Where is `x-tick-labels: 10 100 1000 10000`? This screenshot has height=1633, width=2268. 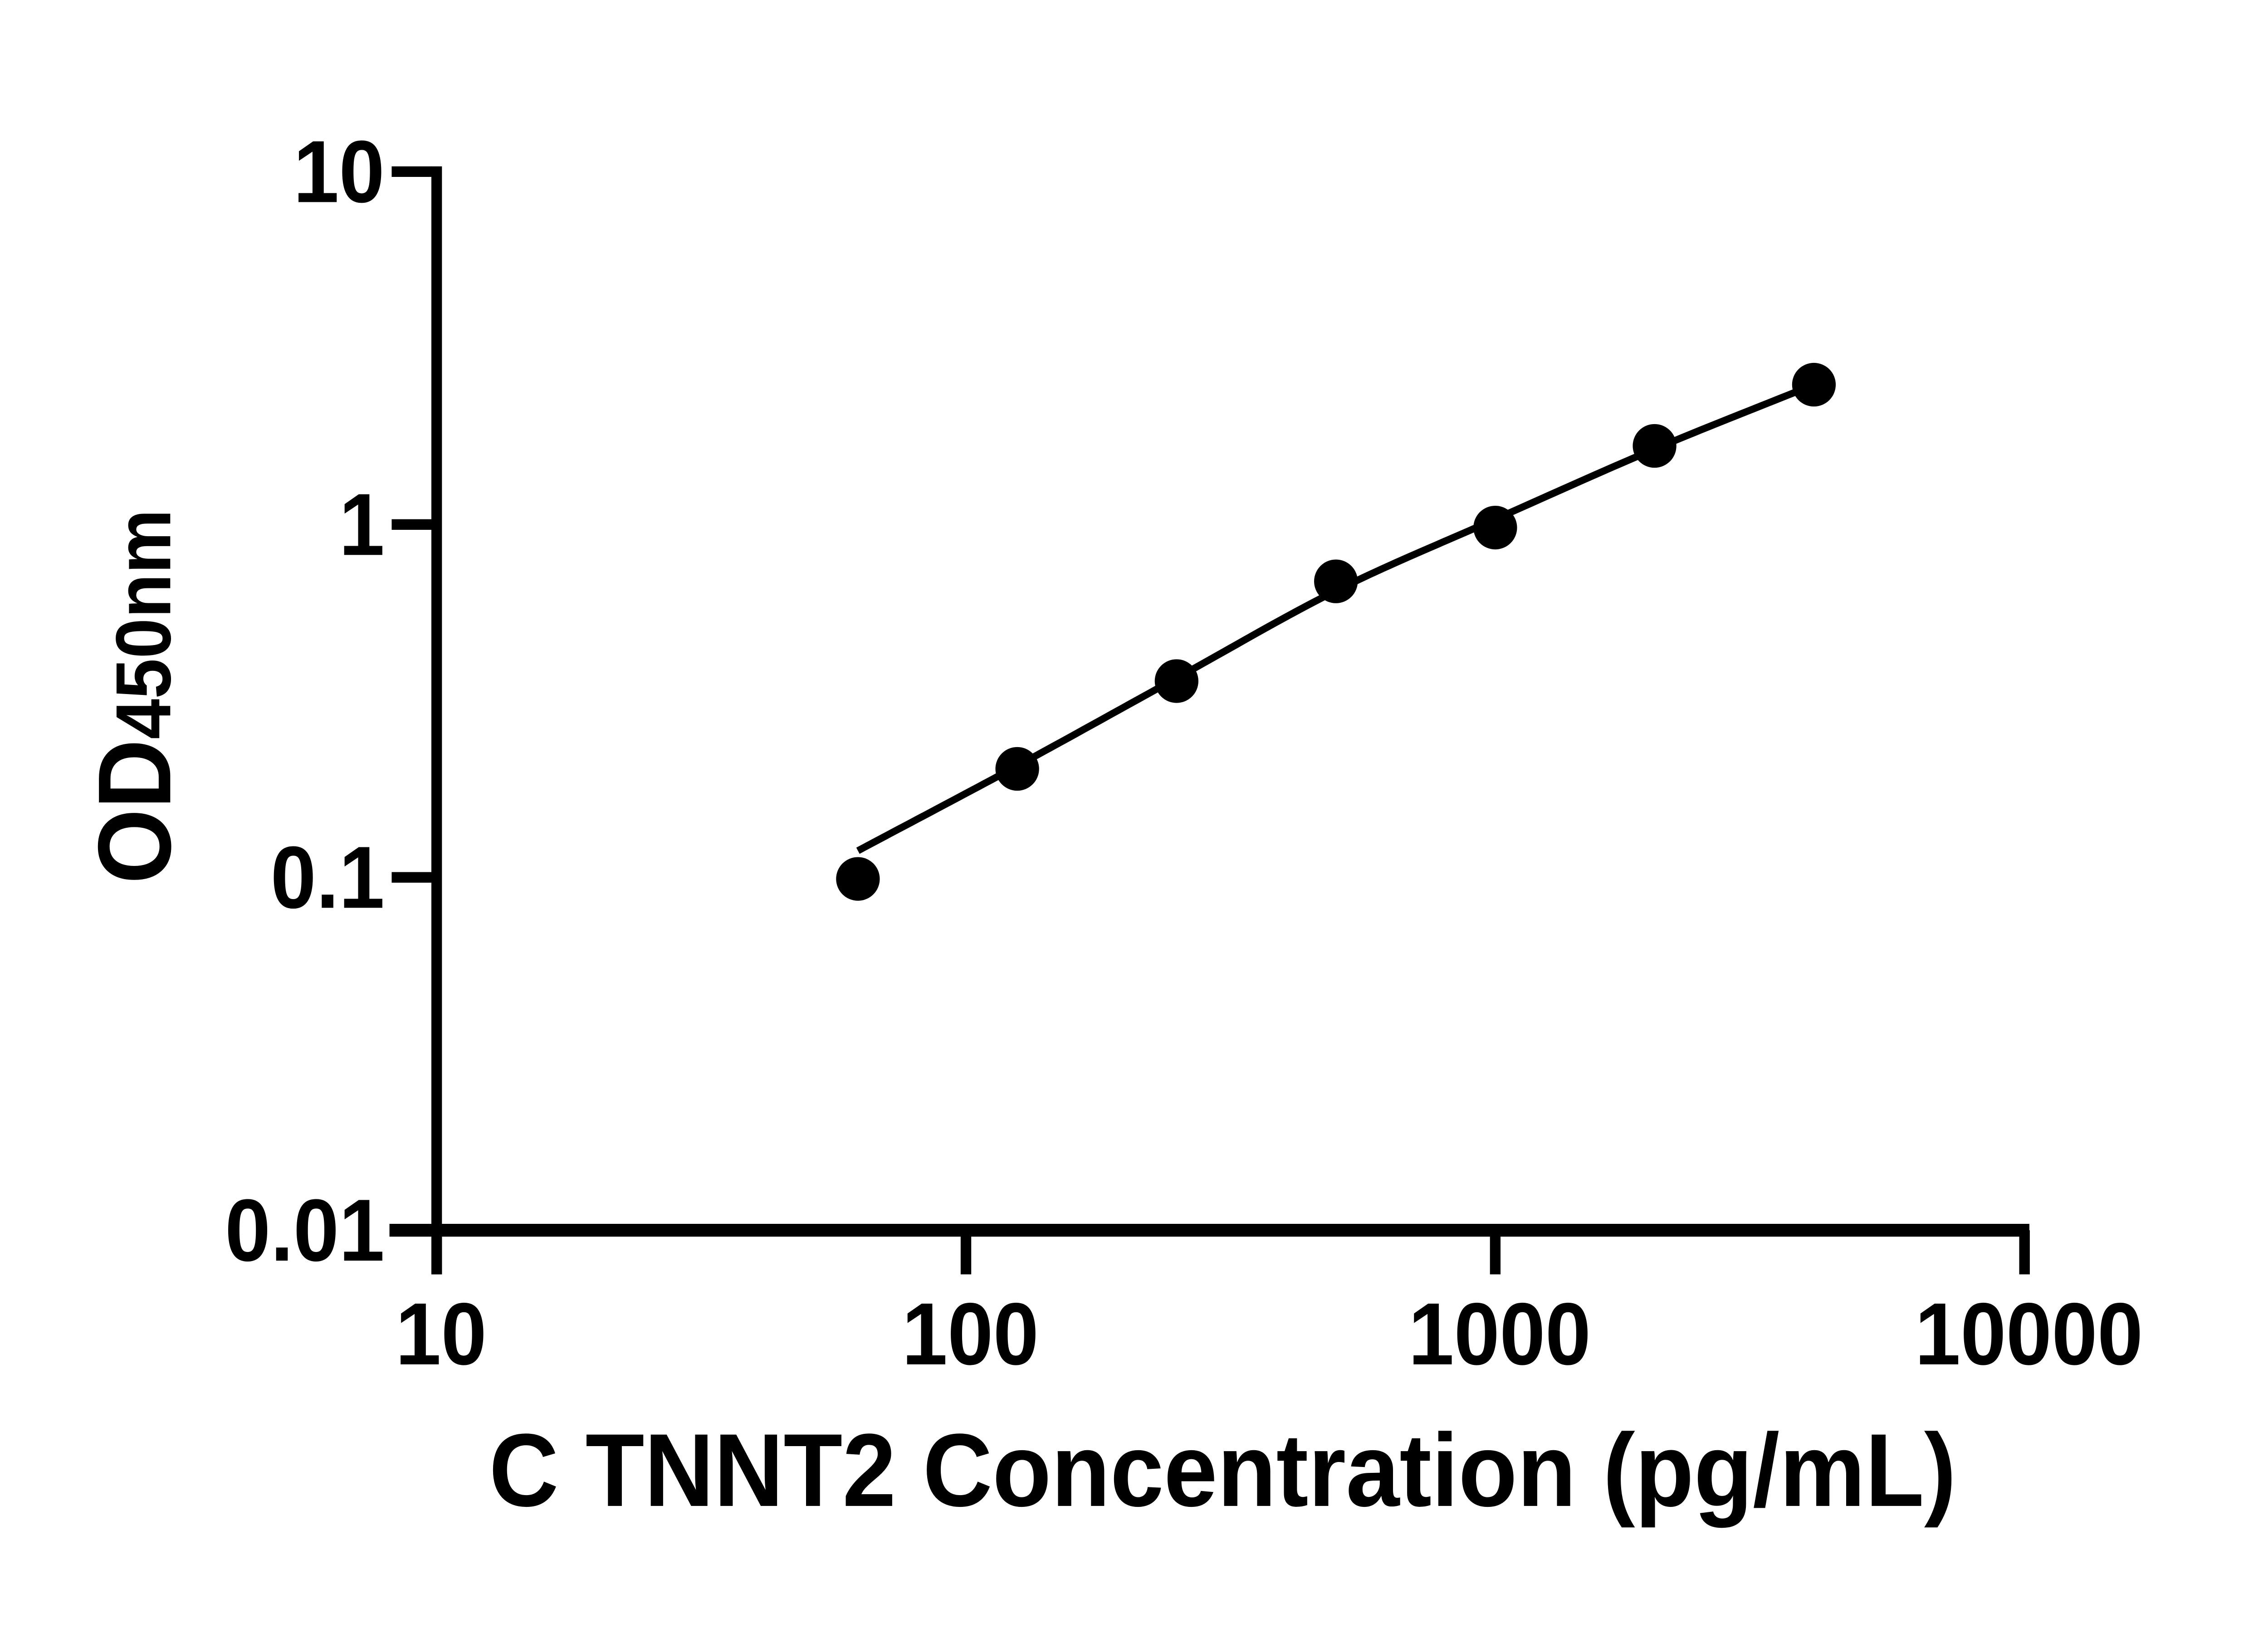
x-tick-labels: 10 100 1000 10000 is located at coordinates (1270, 1334).